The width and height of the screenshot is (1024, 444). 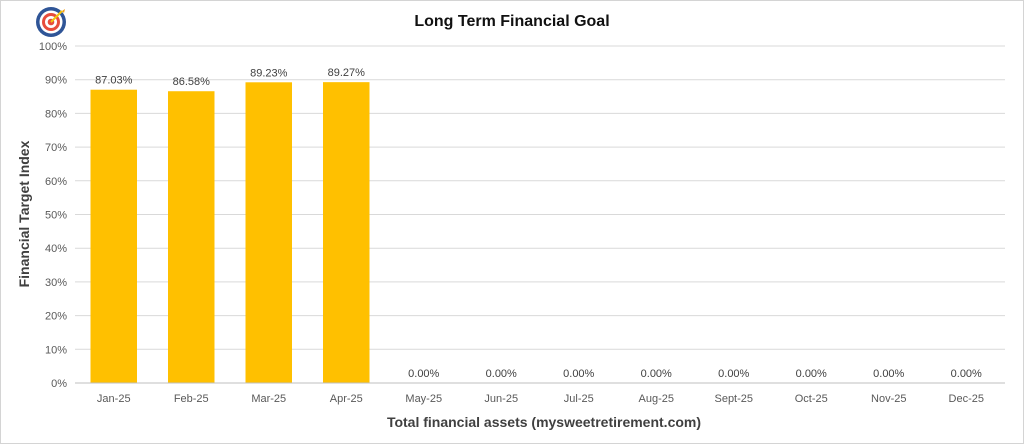 I want to click on y-tick-label: 40%, so click(x=56, y=249).